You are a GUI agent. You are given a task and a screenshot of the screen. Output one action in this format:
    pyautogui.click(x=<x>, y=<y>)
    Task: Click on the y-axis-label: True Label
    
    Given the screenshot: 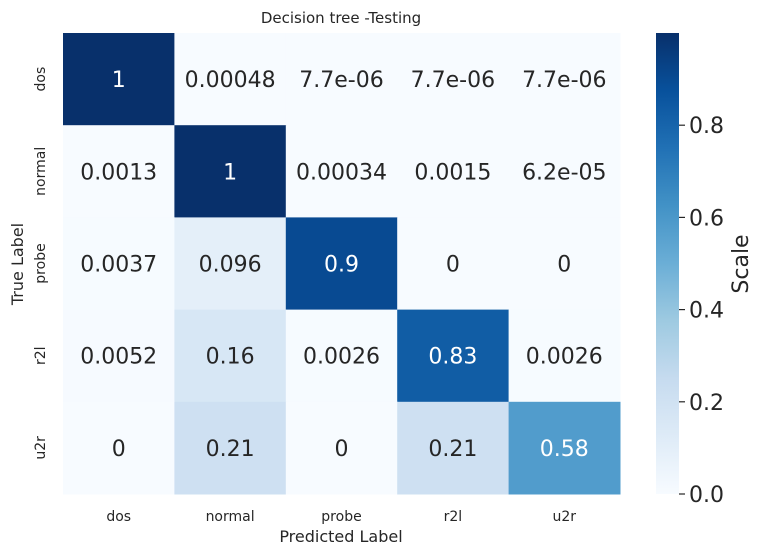 What is the action you would take?
    pyautogui.click(x=17, y=264)
    